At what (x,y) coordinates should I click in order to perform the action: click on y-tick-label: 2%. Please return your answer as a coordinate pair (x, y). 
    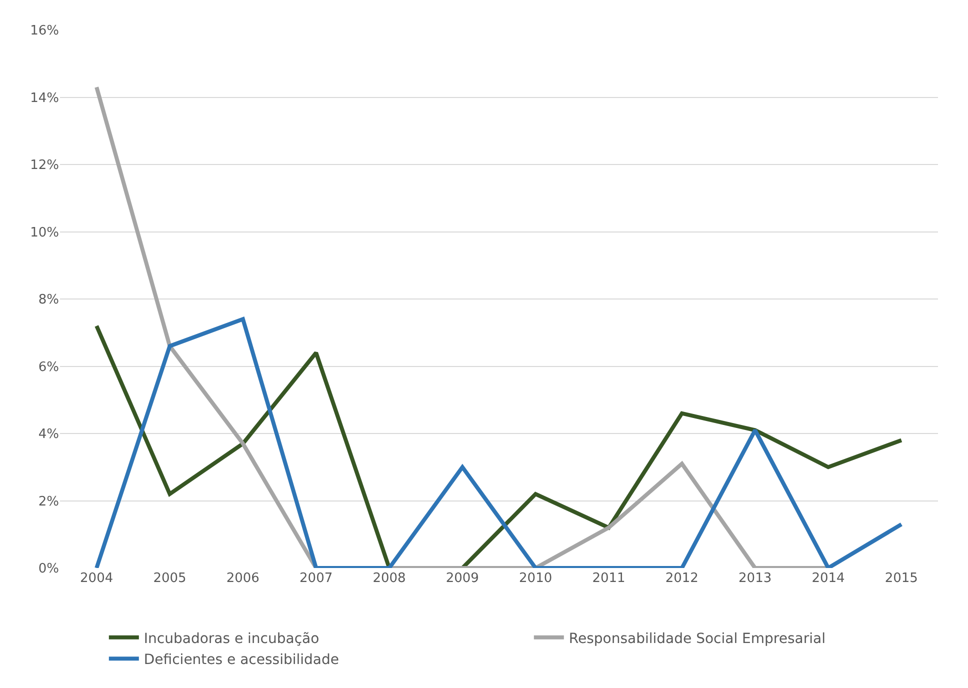
    Looking at the image, I should click on (48, 502).